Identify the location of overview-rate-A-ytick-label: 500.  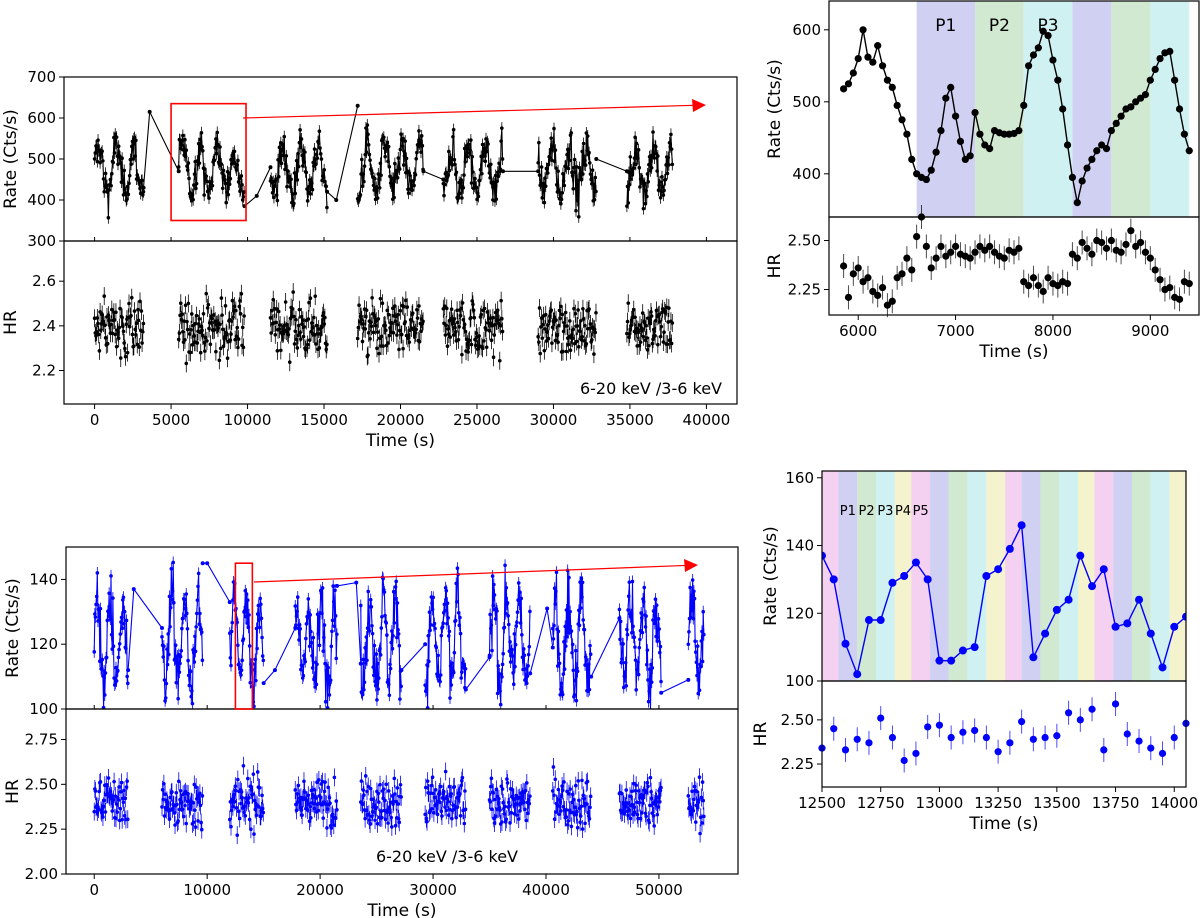
(41, 159).